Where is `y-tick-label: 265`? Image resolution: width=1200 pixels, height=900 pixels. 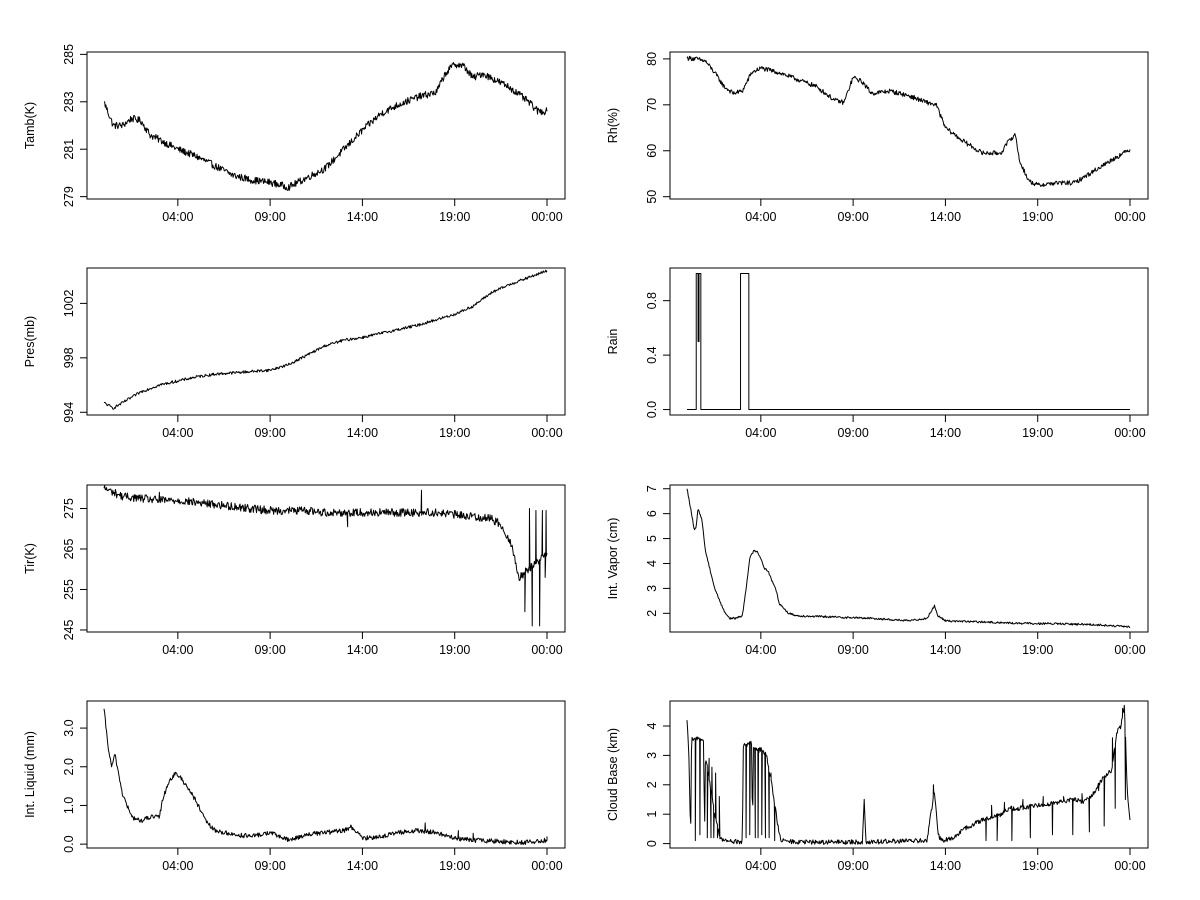 y-tick-label: 265 is located at coordinates (69, 549).